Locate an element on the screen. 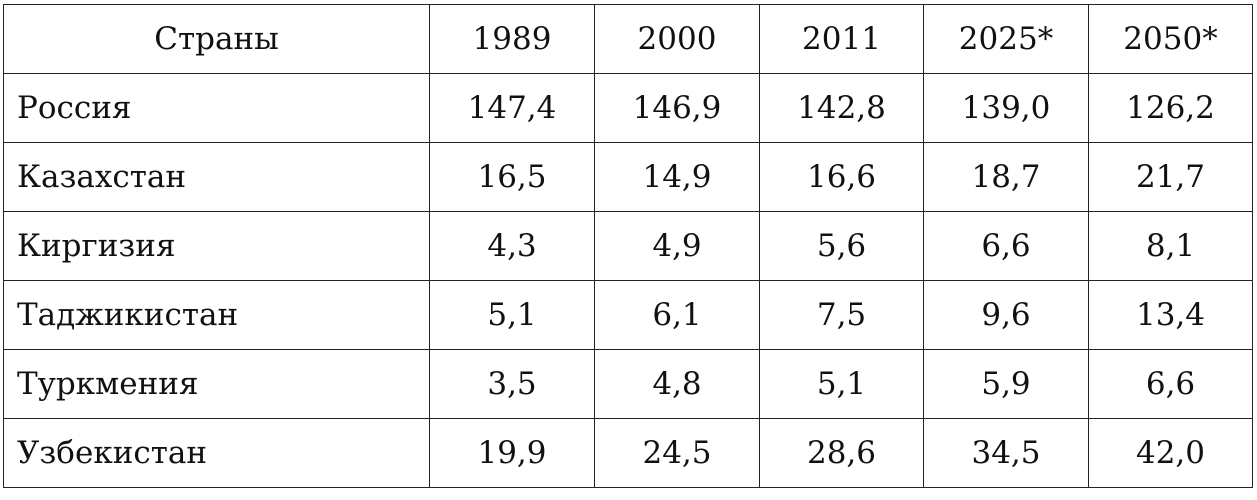 The image size is (1257, 500). table-row: Россия 147,4 146,9 142,8 139,0 126,2 is located at coordinates (628, 108).